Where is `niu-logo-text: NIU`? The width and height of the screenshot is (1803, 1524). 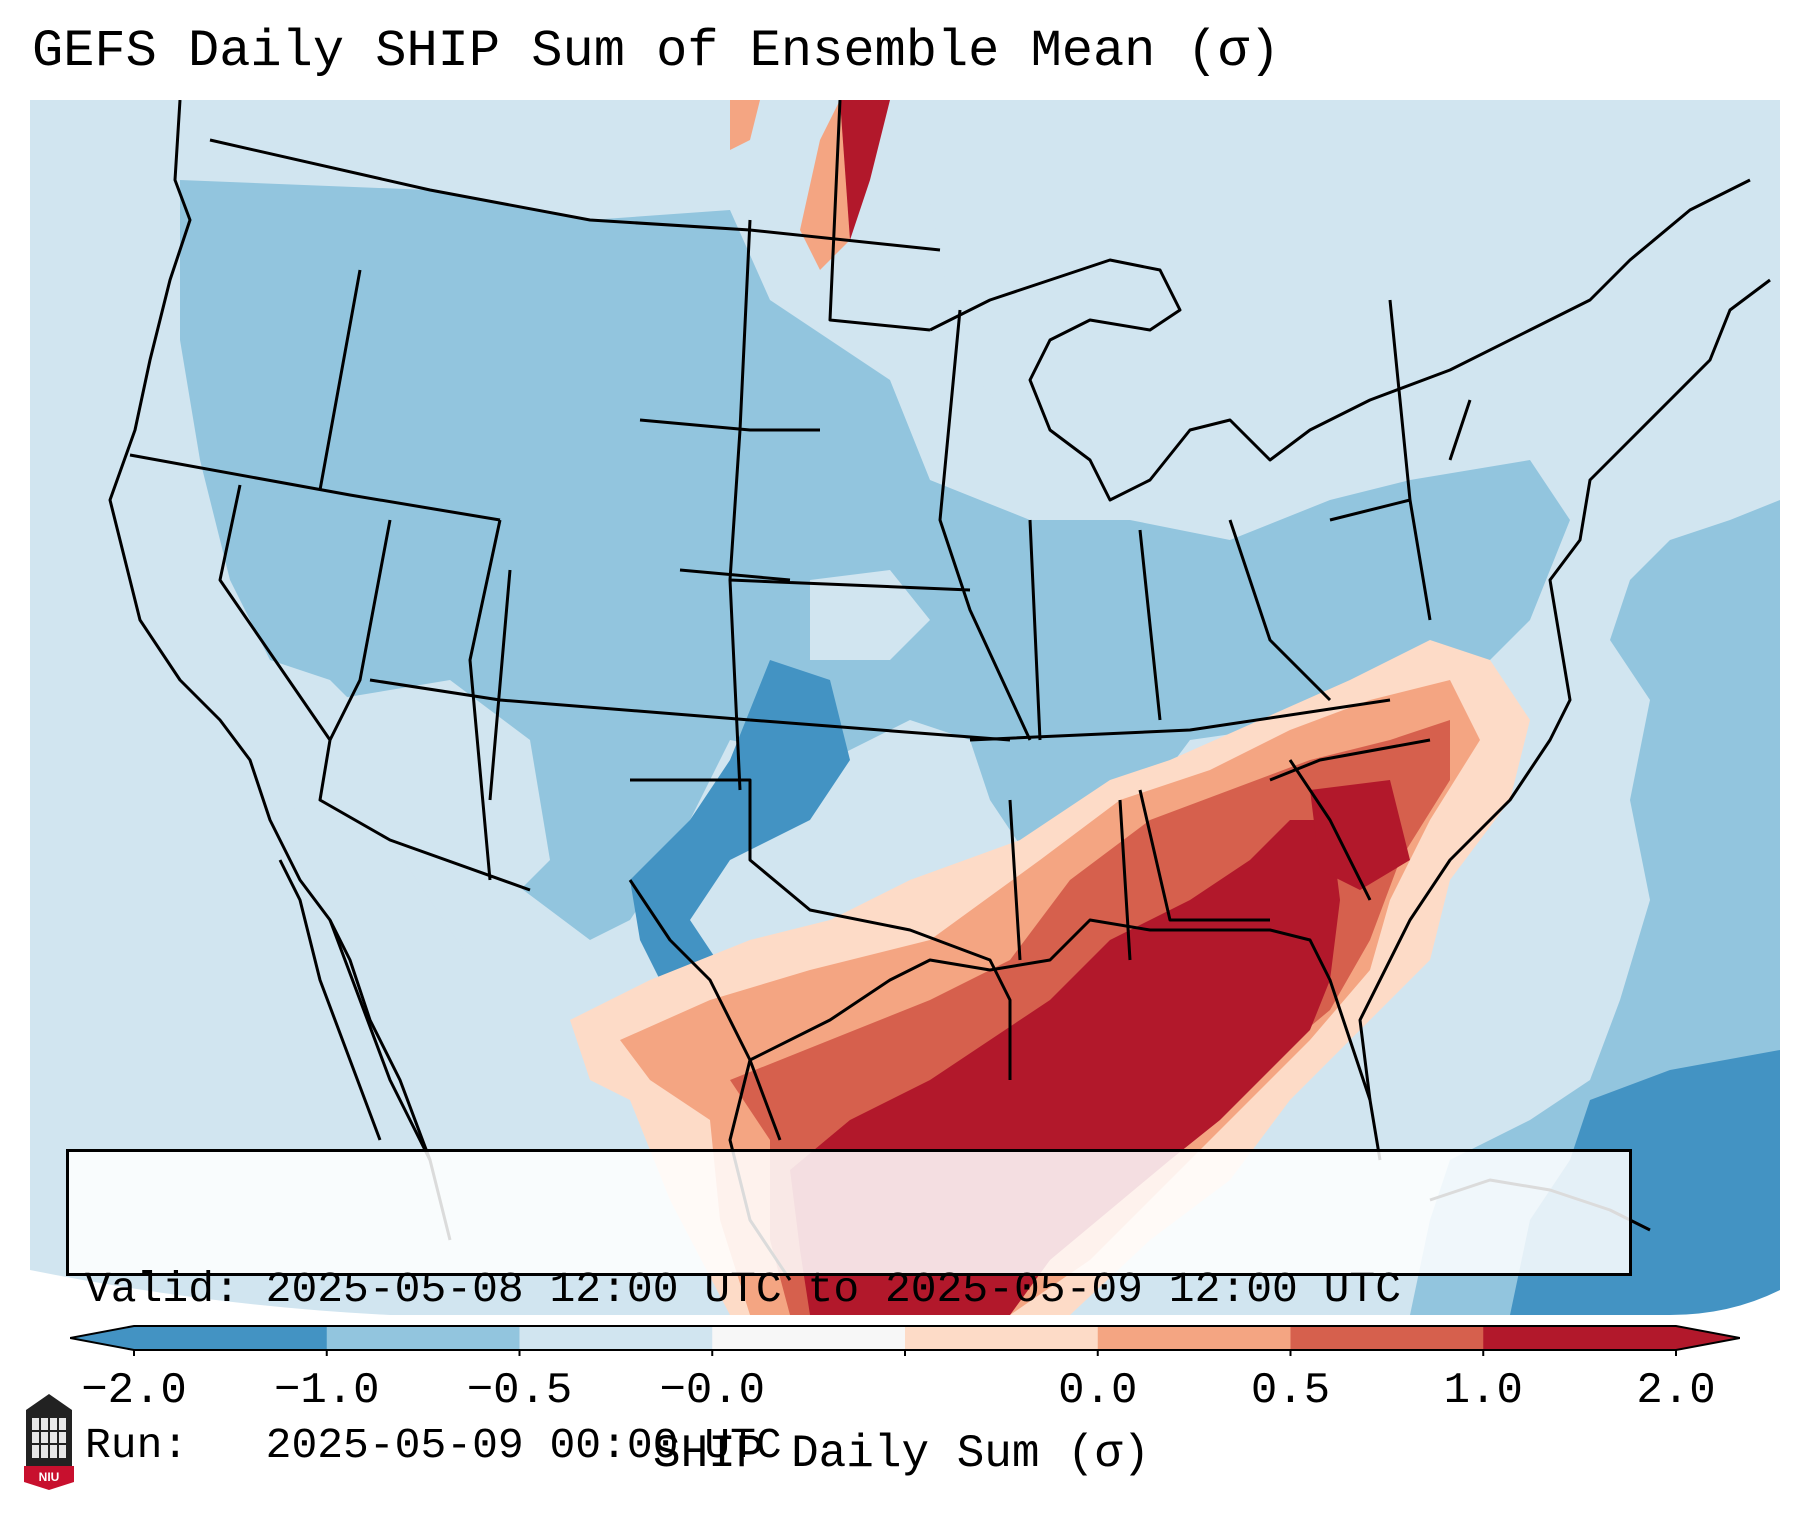
niu-logo-text: NIU is located at coordinates (49, 1477).